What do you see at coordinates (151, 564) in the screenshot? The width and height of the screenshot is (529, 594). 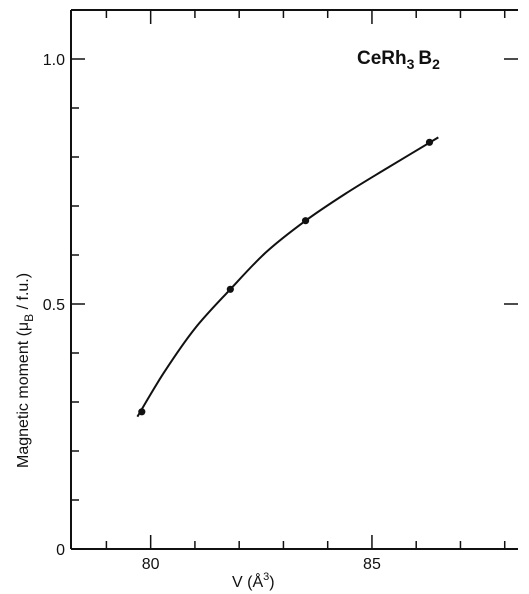 I see `x-tick-label: 80` at bounding box center [151, 564].